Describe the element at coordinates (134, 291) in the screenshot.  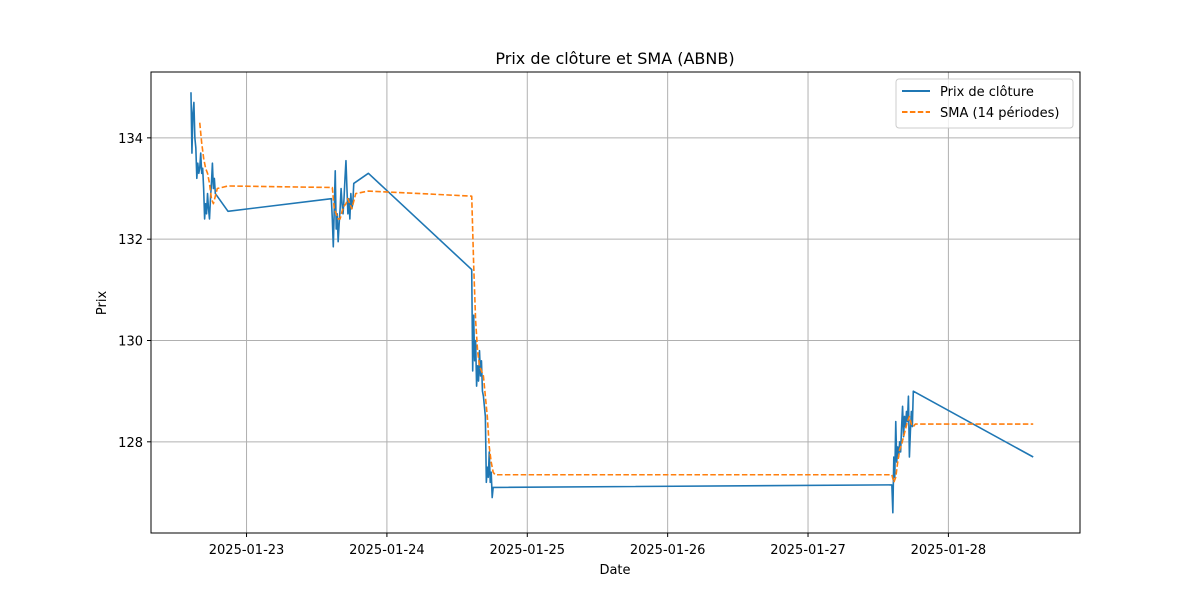
I see `y-axis-ticks: 128 130 132 134` at that location.